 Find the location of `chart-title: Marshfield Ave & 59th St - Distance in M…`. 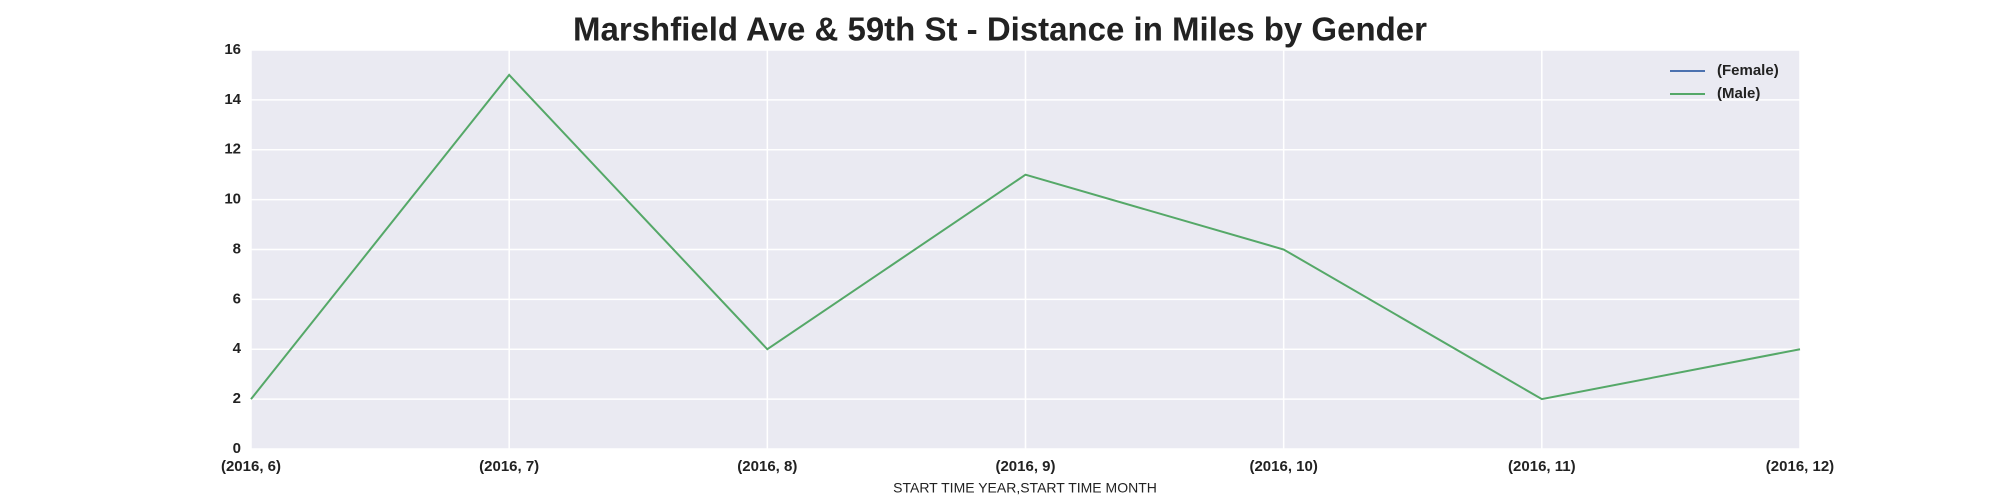

chart-title: Marshfield Ave & 59th St - Distance in M… is located at coordinates (1000, 29).